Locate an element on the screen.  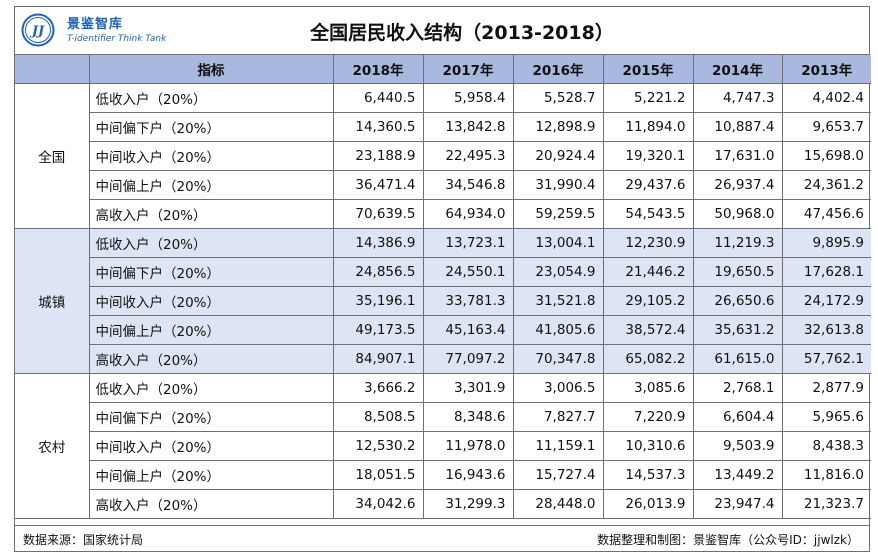
value-cell: 34,546.8 is located at coordinates (468, 185).